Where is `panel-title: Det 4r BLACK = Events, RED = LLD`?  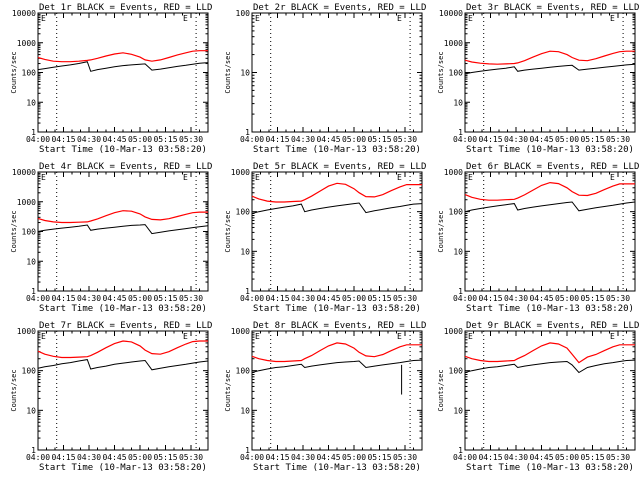 panel-title: Det 4r BLACK = Events, RED = LLD is located at coordinates (125, 167).